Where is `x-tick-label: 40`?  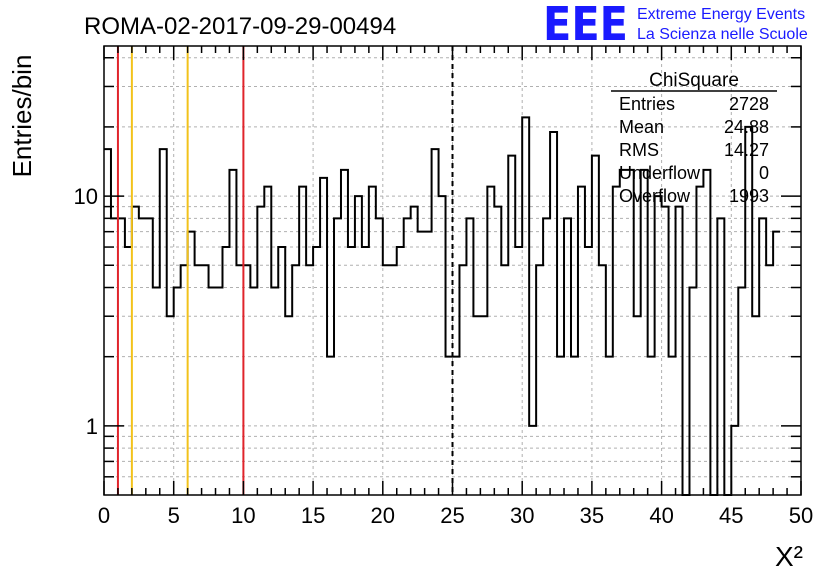
x-tick-label: 40 is located at coordinates (661, 515).